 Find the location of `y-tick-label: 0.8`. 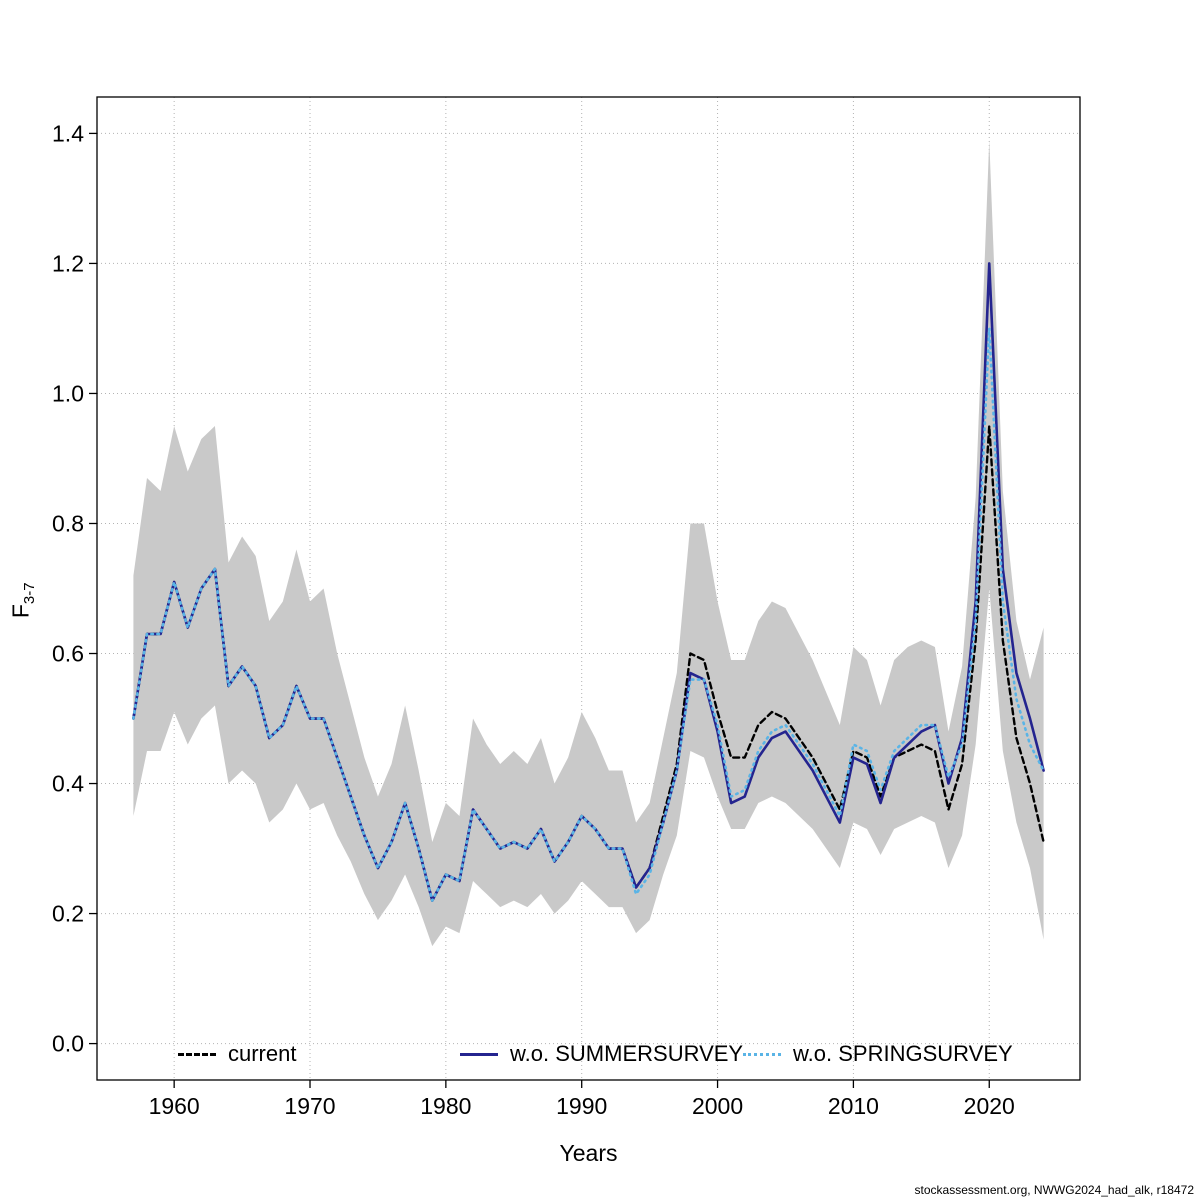

y-tick-label: 0.8 is located at coordinates (68, 523).